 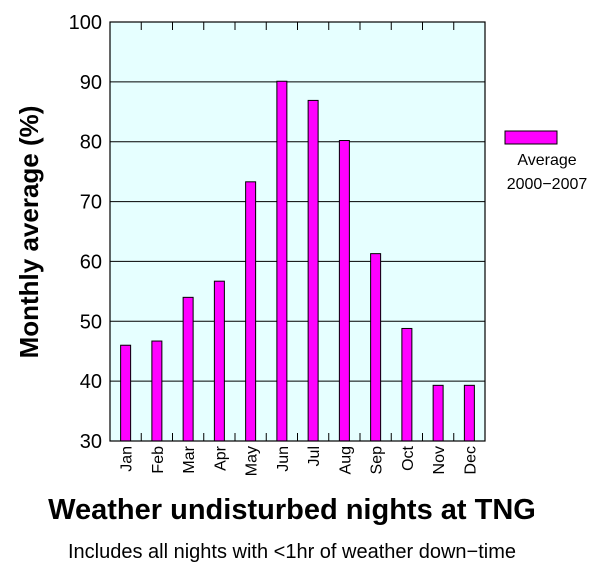 I want to click on y-tick-label: 50, so click(x=91, y=322).